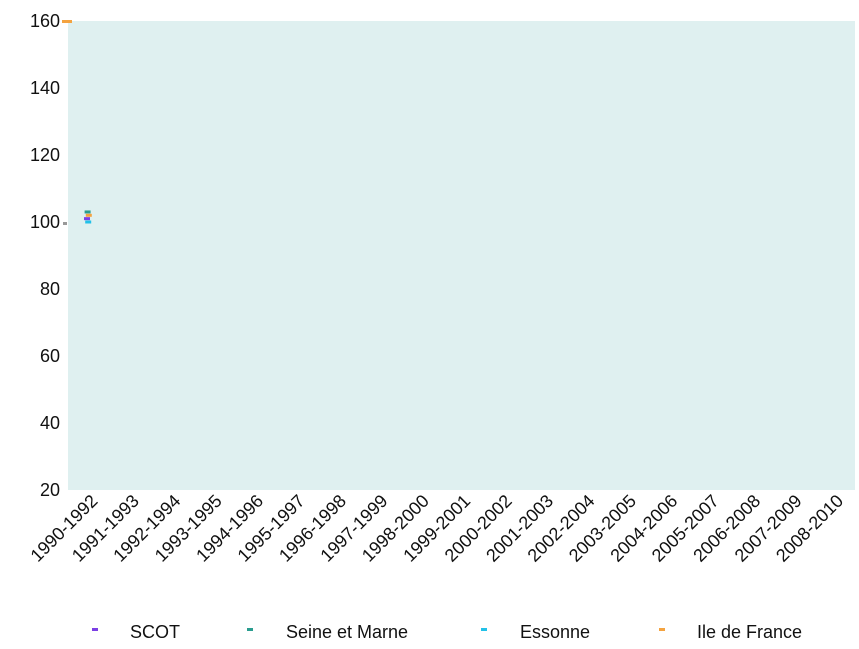 This screenshot has height=649, width=859. Describe the element at coordinates (555, 632) in the screenshot. I see `legend-label: Essonne` at that location.